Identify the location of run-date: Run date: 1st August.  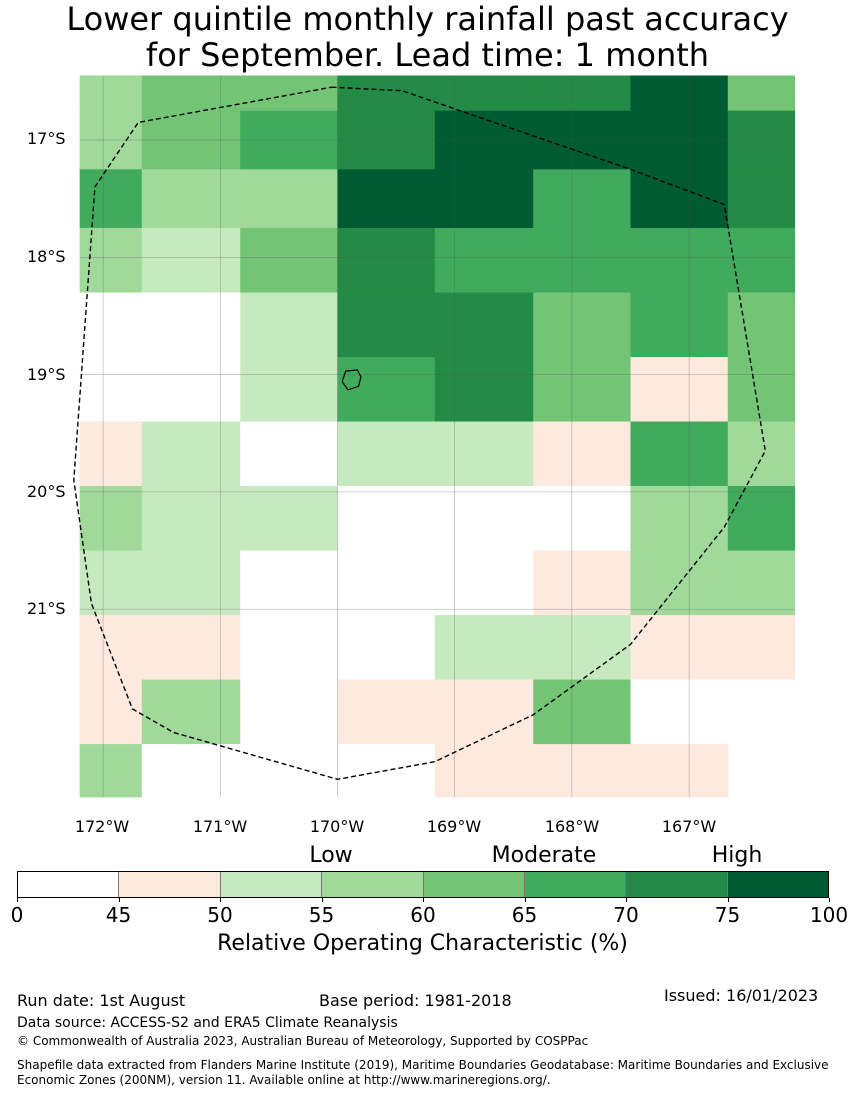
(101, 1000).